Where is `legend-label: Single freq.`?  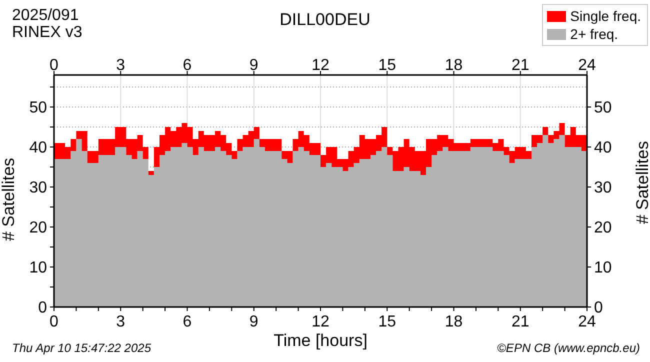 legend-label: Single freq. is located at coordinates (605, 16).